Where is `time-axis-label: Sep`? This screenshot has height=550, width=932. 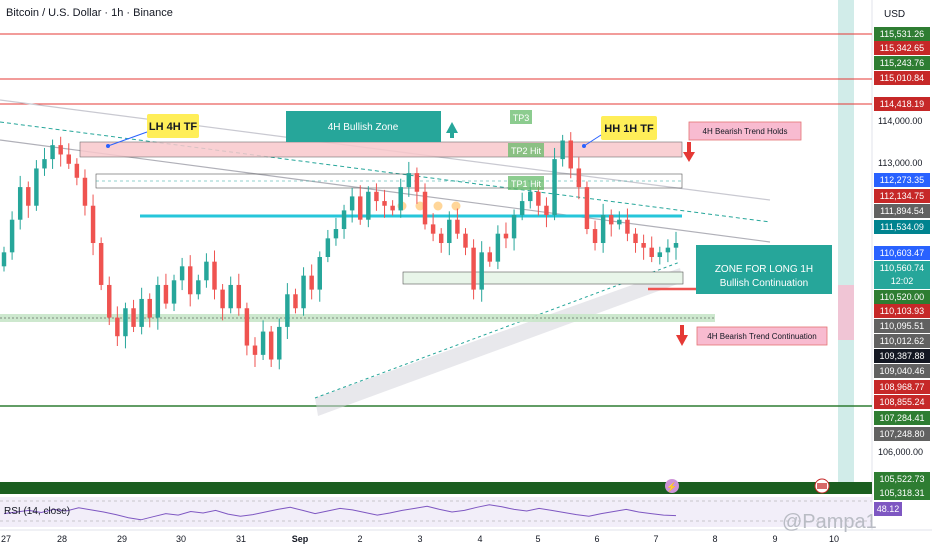
time-axis-label: Sep is located at coordinates (300, 539).